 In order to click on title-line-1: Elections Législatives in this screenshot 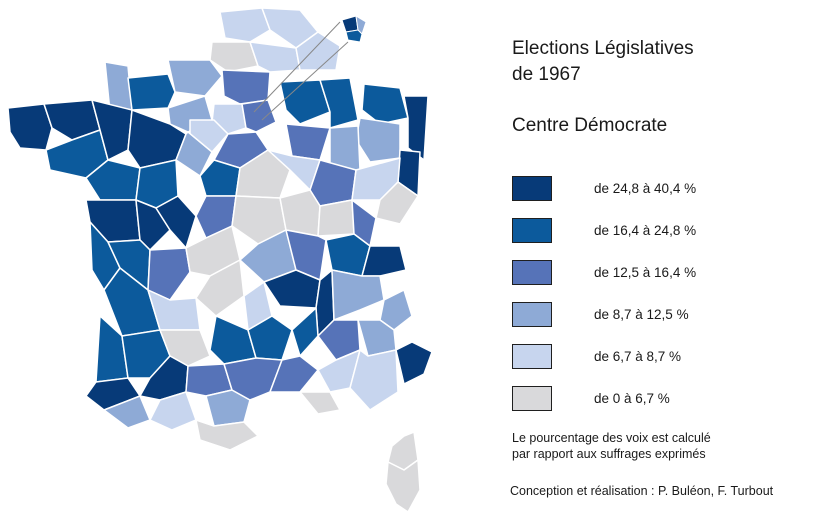, I will do `click(603, 48)`.